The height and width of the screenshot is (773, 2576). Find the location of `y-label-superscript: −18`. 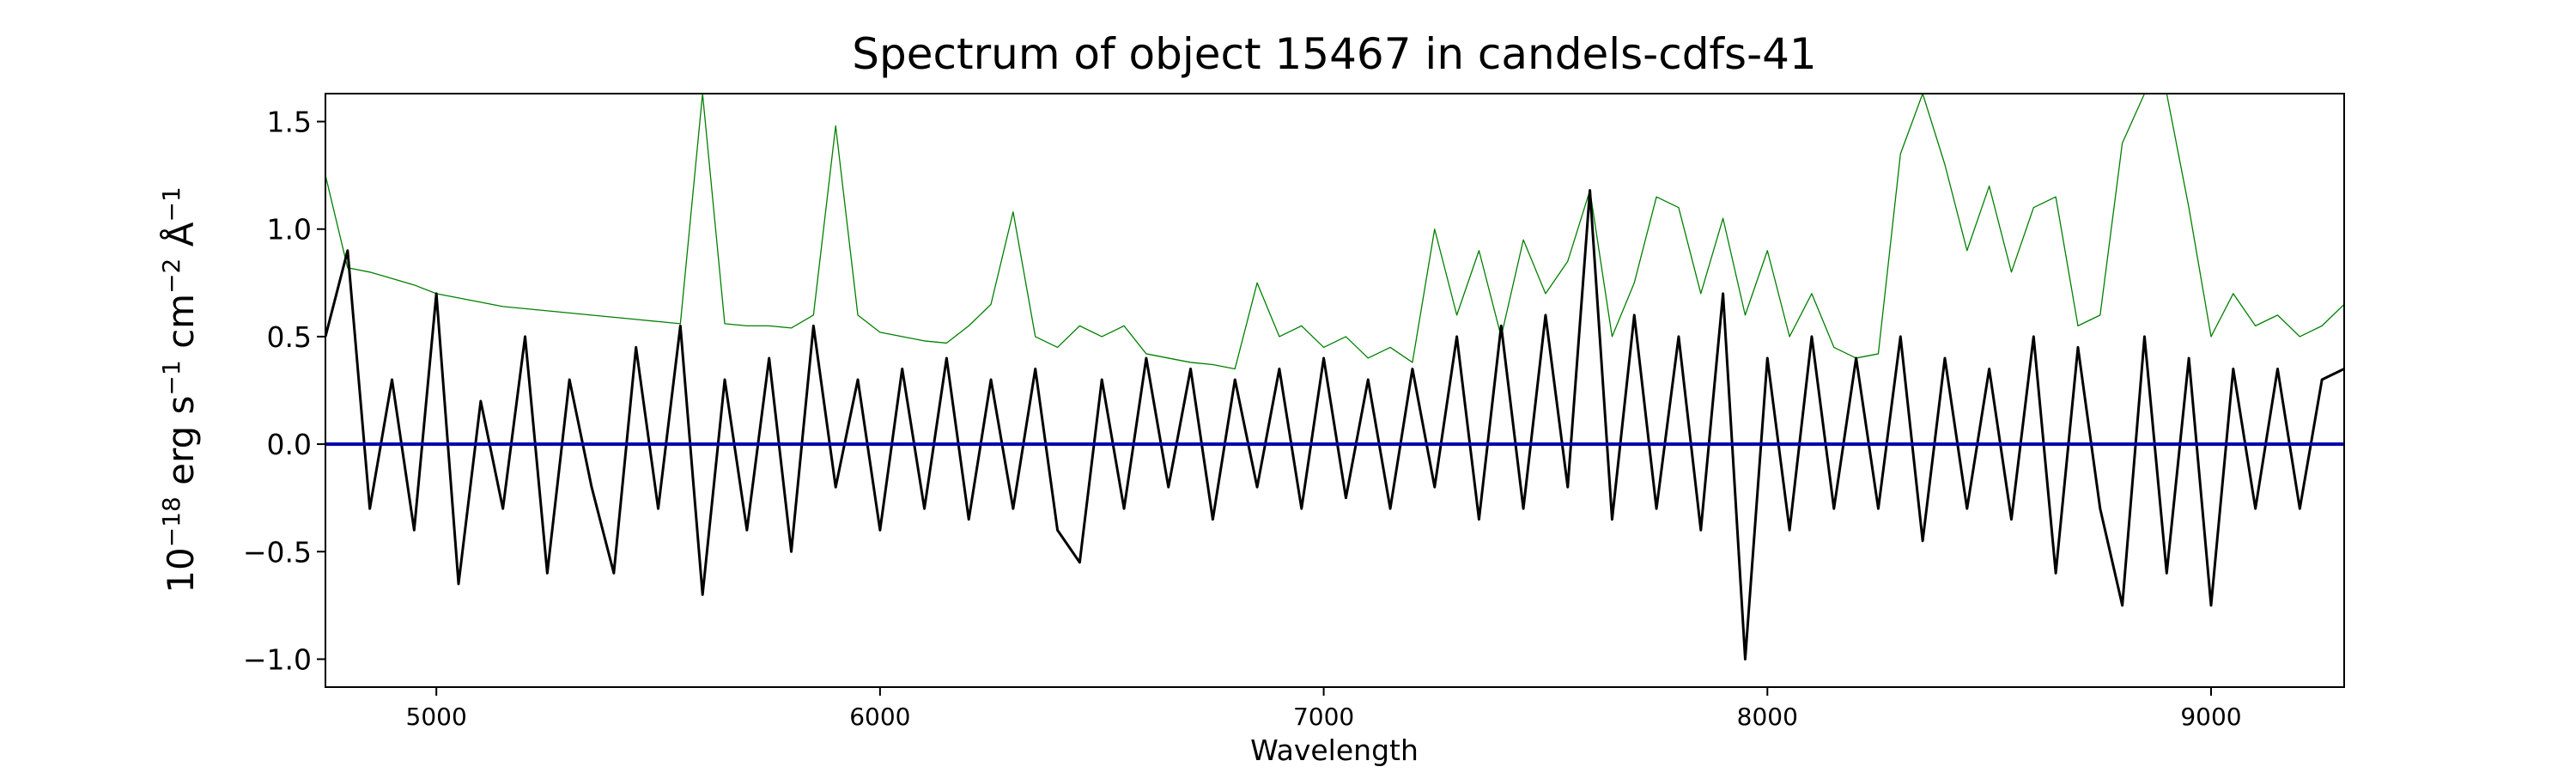

y-label-superscript: −18 is located at coordinates (171, 521).